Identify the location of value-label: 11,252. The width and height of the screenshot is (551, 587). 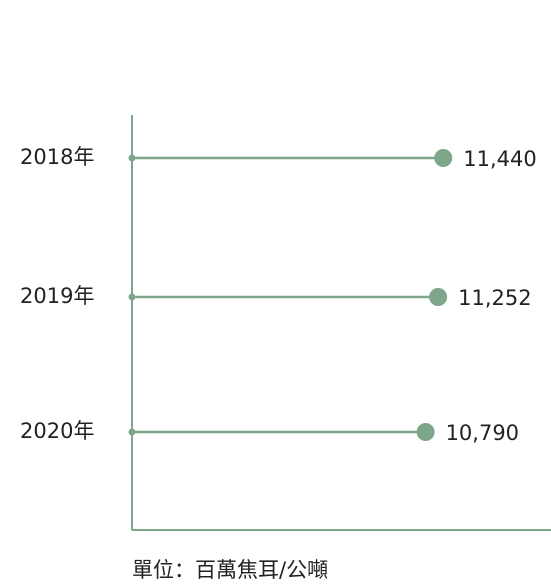
(494, 298).